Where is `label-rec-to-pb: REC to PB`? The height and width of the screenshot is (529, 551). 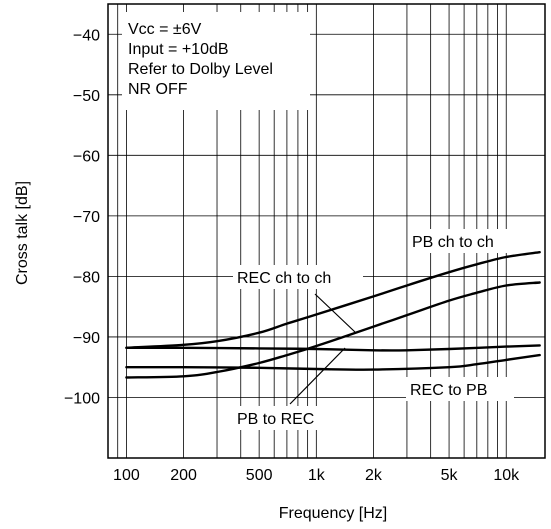 label-rec-to-pb: REC to PB is located at coordinates (448, 390).